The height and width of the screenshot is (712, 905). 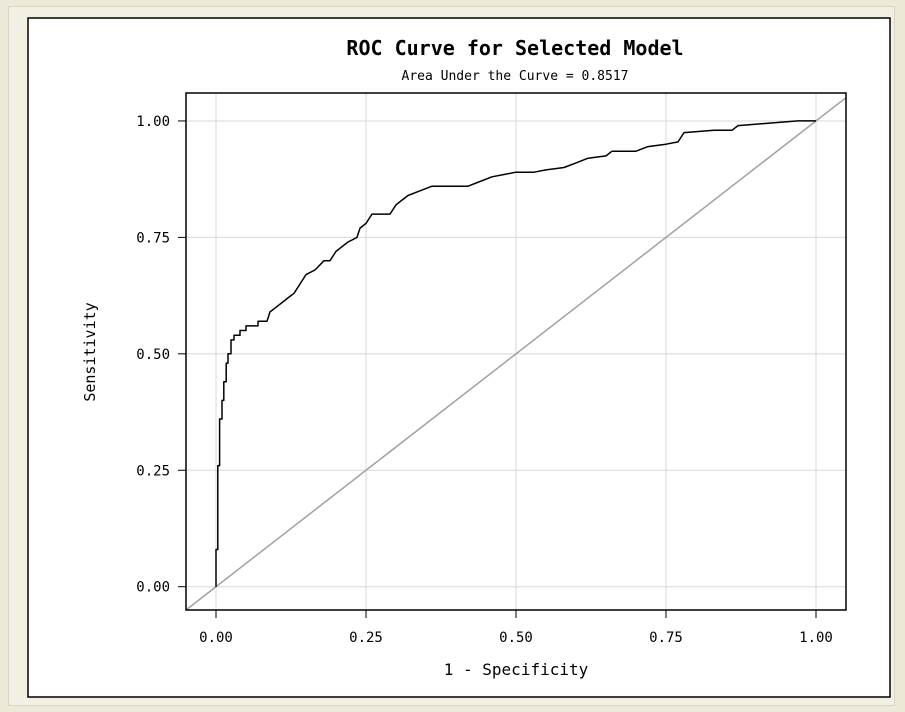 I want to click on chart-title: ROC Curve for Selected Model, so click(x=514, y=48).